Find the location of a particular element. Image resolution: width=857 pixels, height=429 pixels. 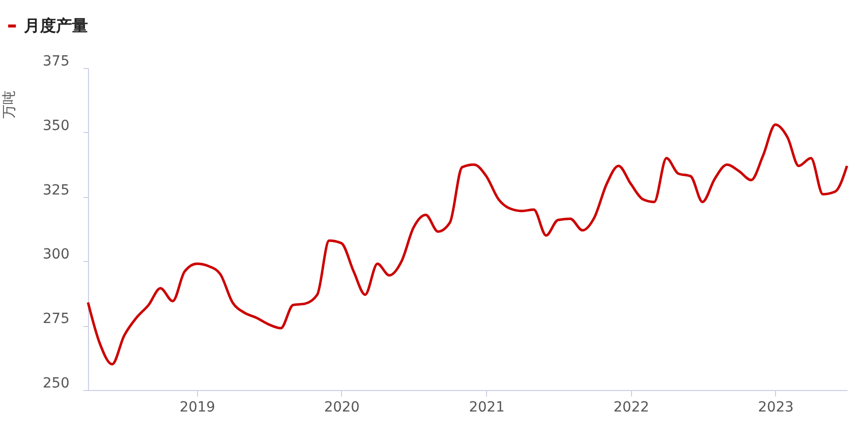

x-tick-label: 2023 is located at coordinates (776, 408).